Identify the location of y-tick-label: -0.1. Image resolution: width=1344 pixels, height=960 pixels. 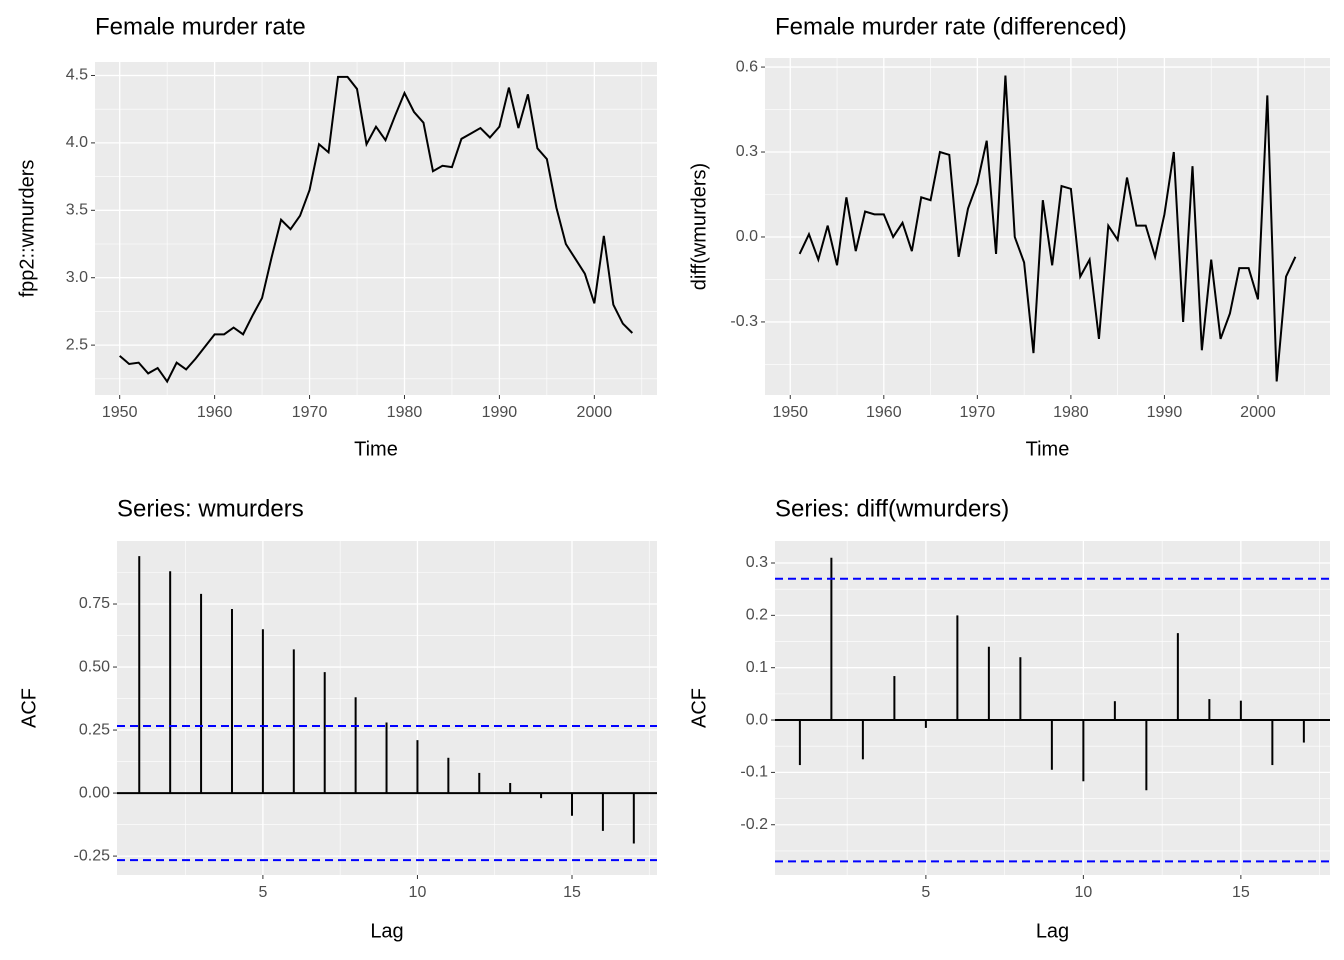
(754, 772).